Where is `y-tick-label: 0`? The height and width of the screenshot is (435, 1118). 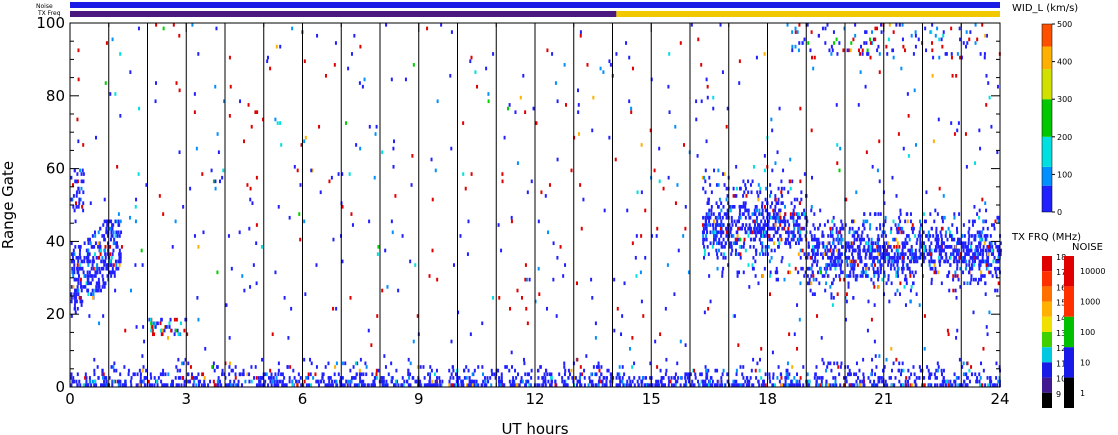 y-tick-label: 0 is located at coordinates (60, 387).